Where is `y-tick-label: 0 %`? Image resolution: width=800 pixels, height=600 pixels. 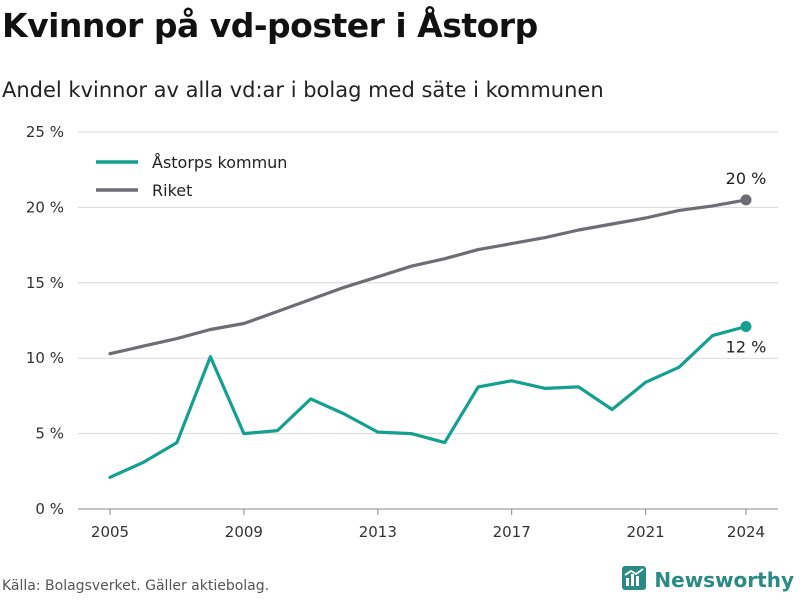
y-tick-label: 0 % is located at coordinates (49, 509).